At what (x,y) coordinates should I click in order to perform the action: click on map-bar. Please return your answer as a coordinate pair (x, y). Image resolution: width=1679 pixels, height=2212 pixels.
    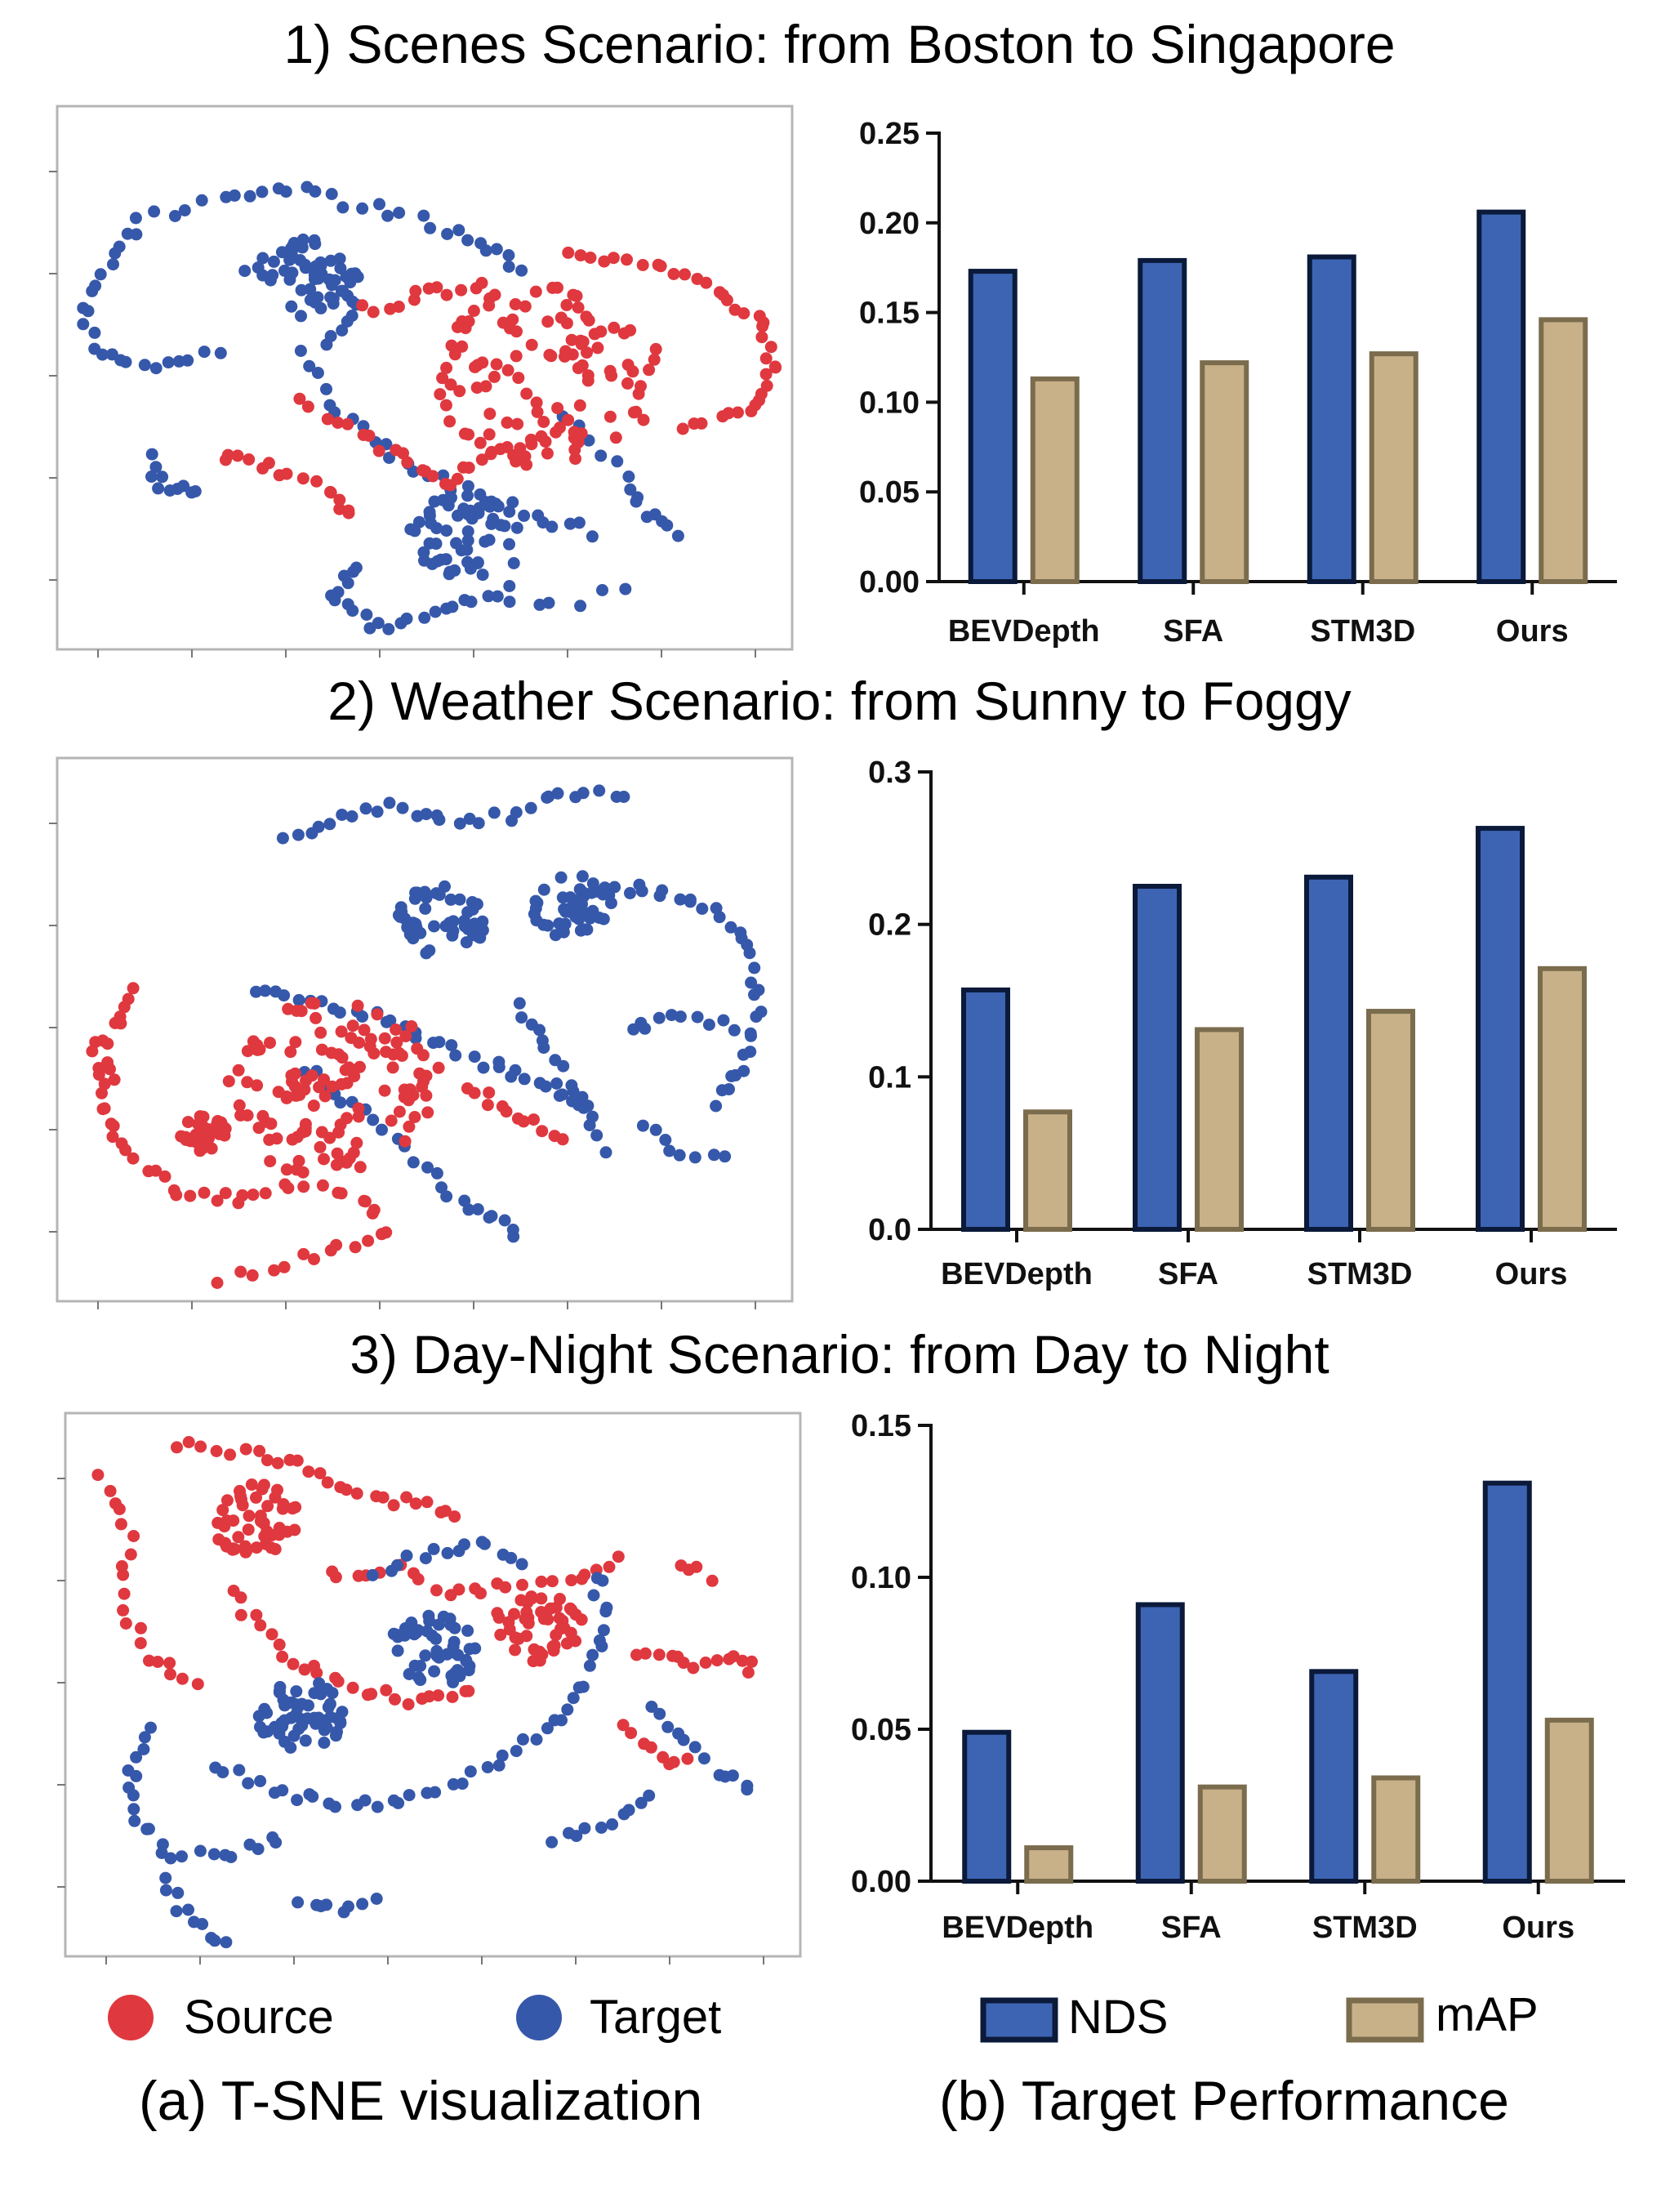
    Looking at the image, I should click on (1396, 1829).